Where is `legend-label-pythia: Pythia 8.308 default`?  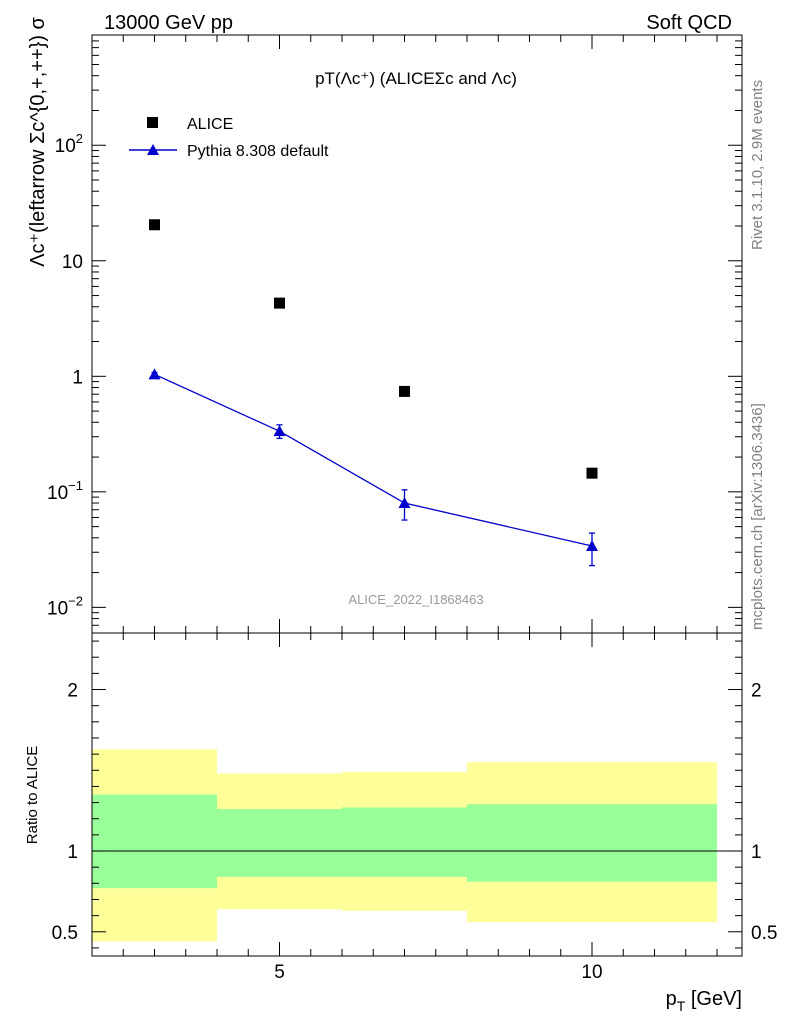 legend-label-pythia: Pythia 8.308 default is located at coordinates (258, 151).